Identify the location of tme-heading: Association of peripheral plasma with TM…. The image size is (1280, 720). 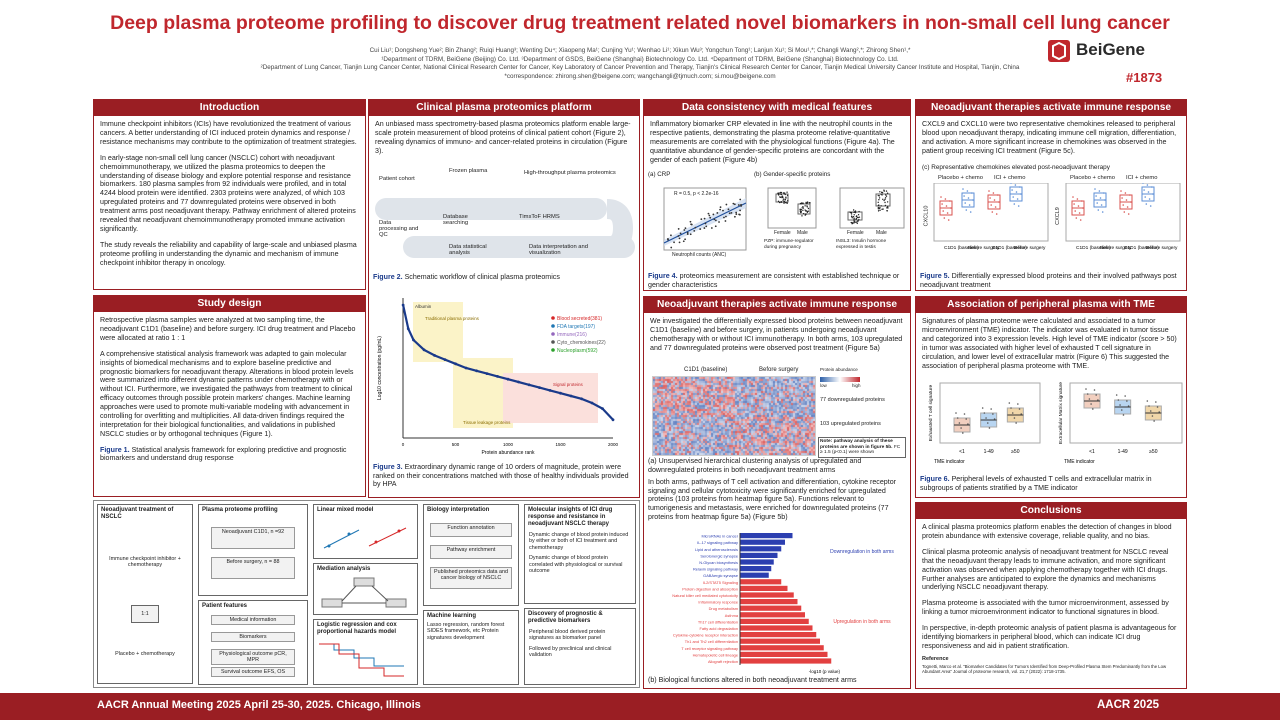
(1051, 305).